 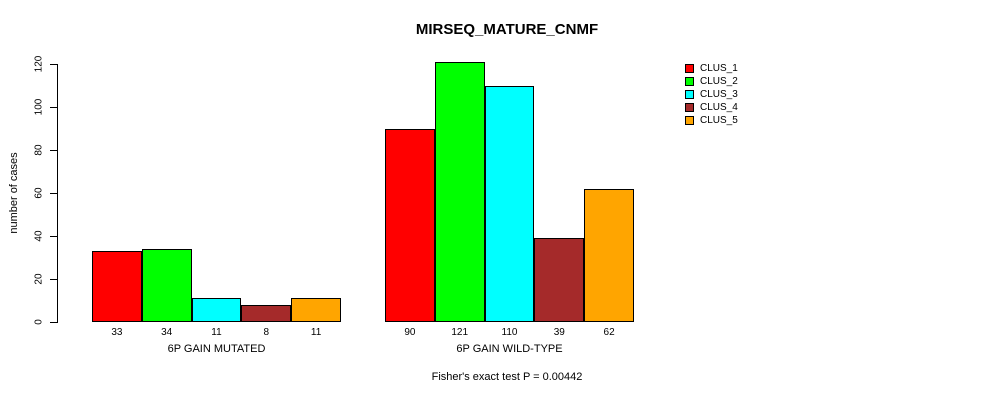 I want to click on y-tick-label: 40, so click(x=39, y=236).